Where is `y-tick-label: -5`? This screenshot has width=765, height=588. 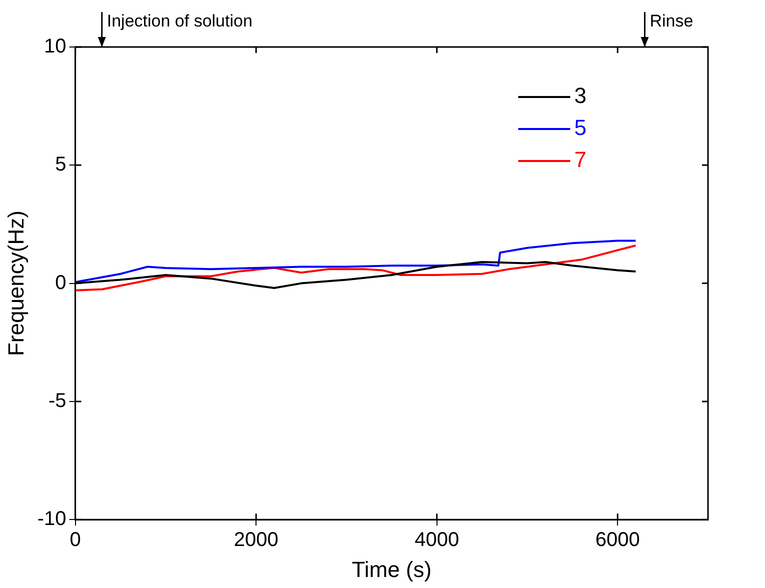
y-tick-label: -5 is located at coordinates (57, 401).